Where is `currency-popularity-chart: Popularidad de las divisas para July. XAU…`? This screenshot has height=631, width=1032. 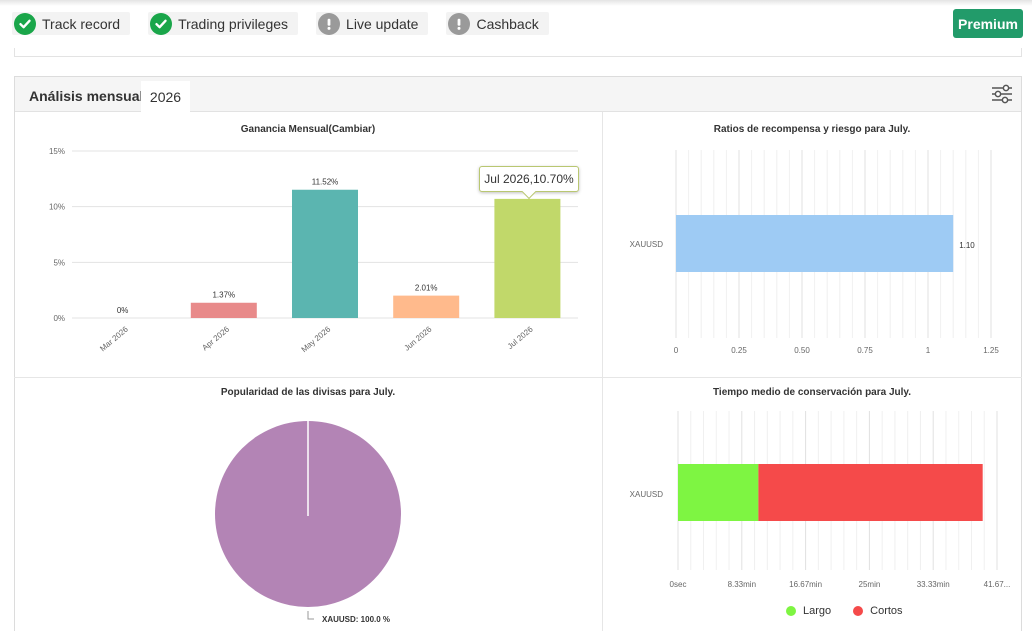
currency-popularity-chart: Popularidad de las divisas para July. XAU… is located at coordinates (308, 505).